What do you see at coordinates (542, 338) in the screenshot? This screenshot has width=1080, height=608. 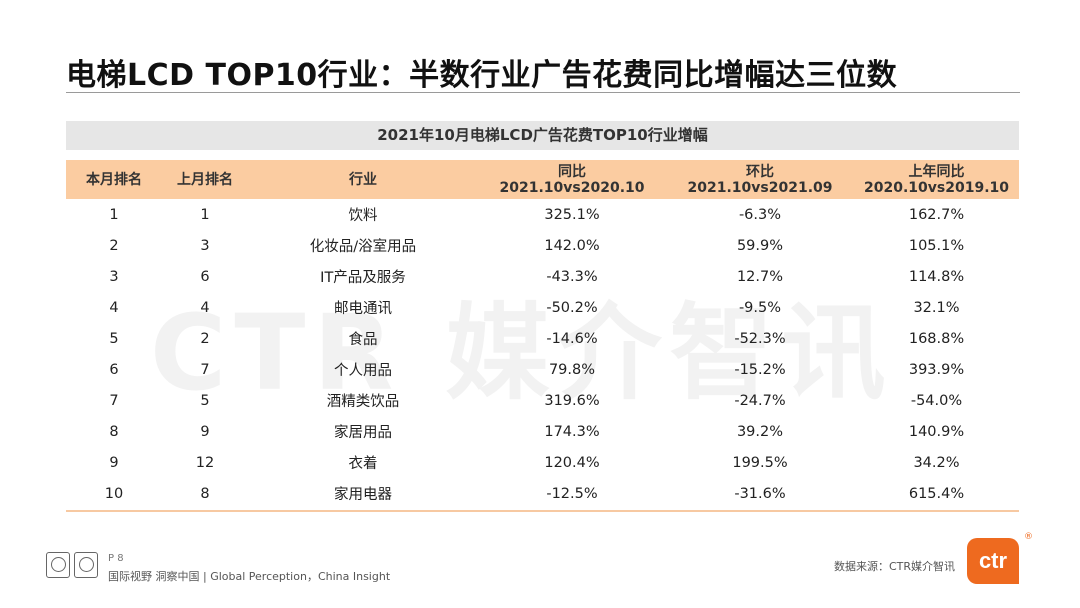 I see `table-row: 5 2 食品 -14.6% -52.3% 168.8%` at bounding box center [542, 338].